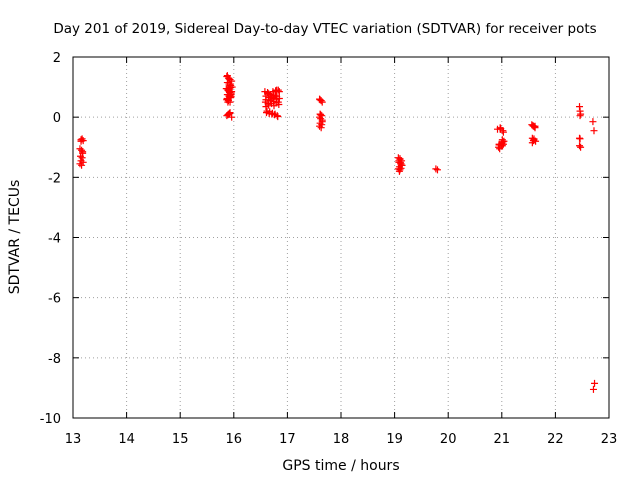 This screenshot has height=480, width=640. Describe the element at coordinates (54, 178) in the screenshot. I see `y-tick-label: -2` at that location.